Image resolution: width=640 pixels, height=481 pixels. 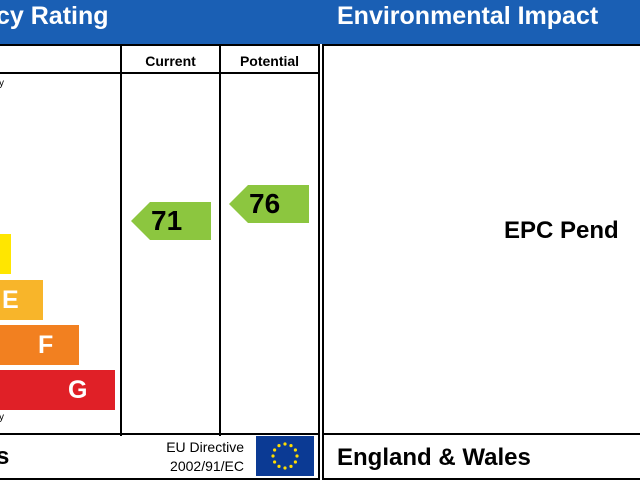 I want to click on scale-mark-bottom: y, so click(x=2, y=417).